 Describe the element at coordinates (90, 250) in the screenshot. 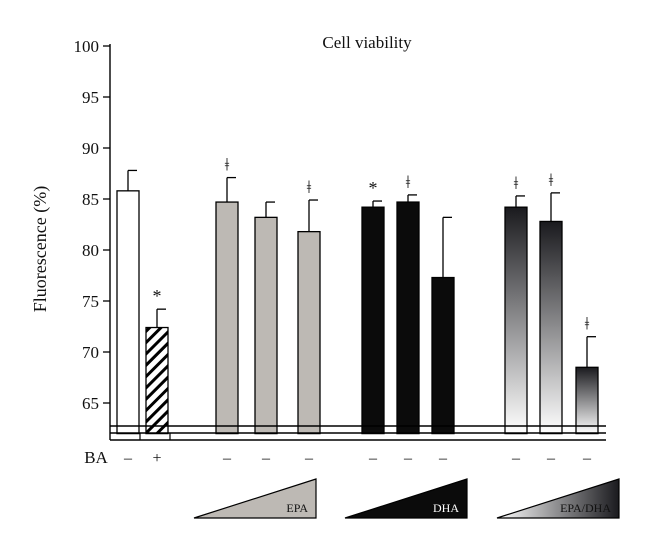

I see `y-tick-label: 80` at that location.